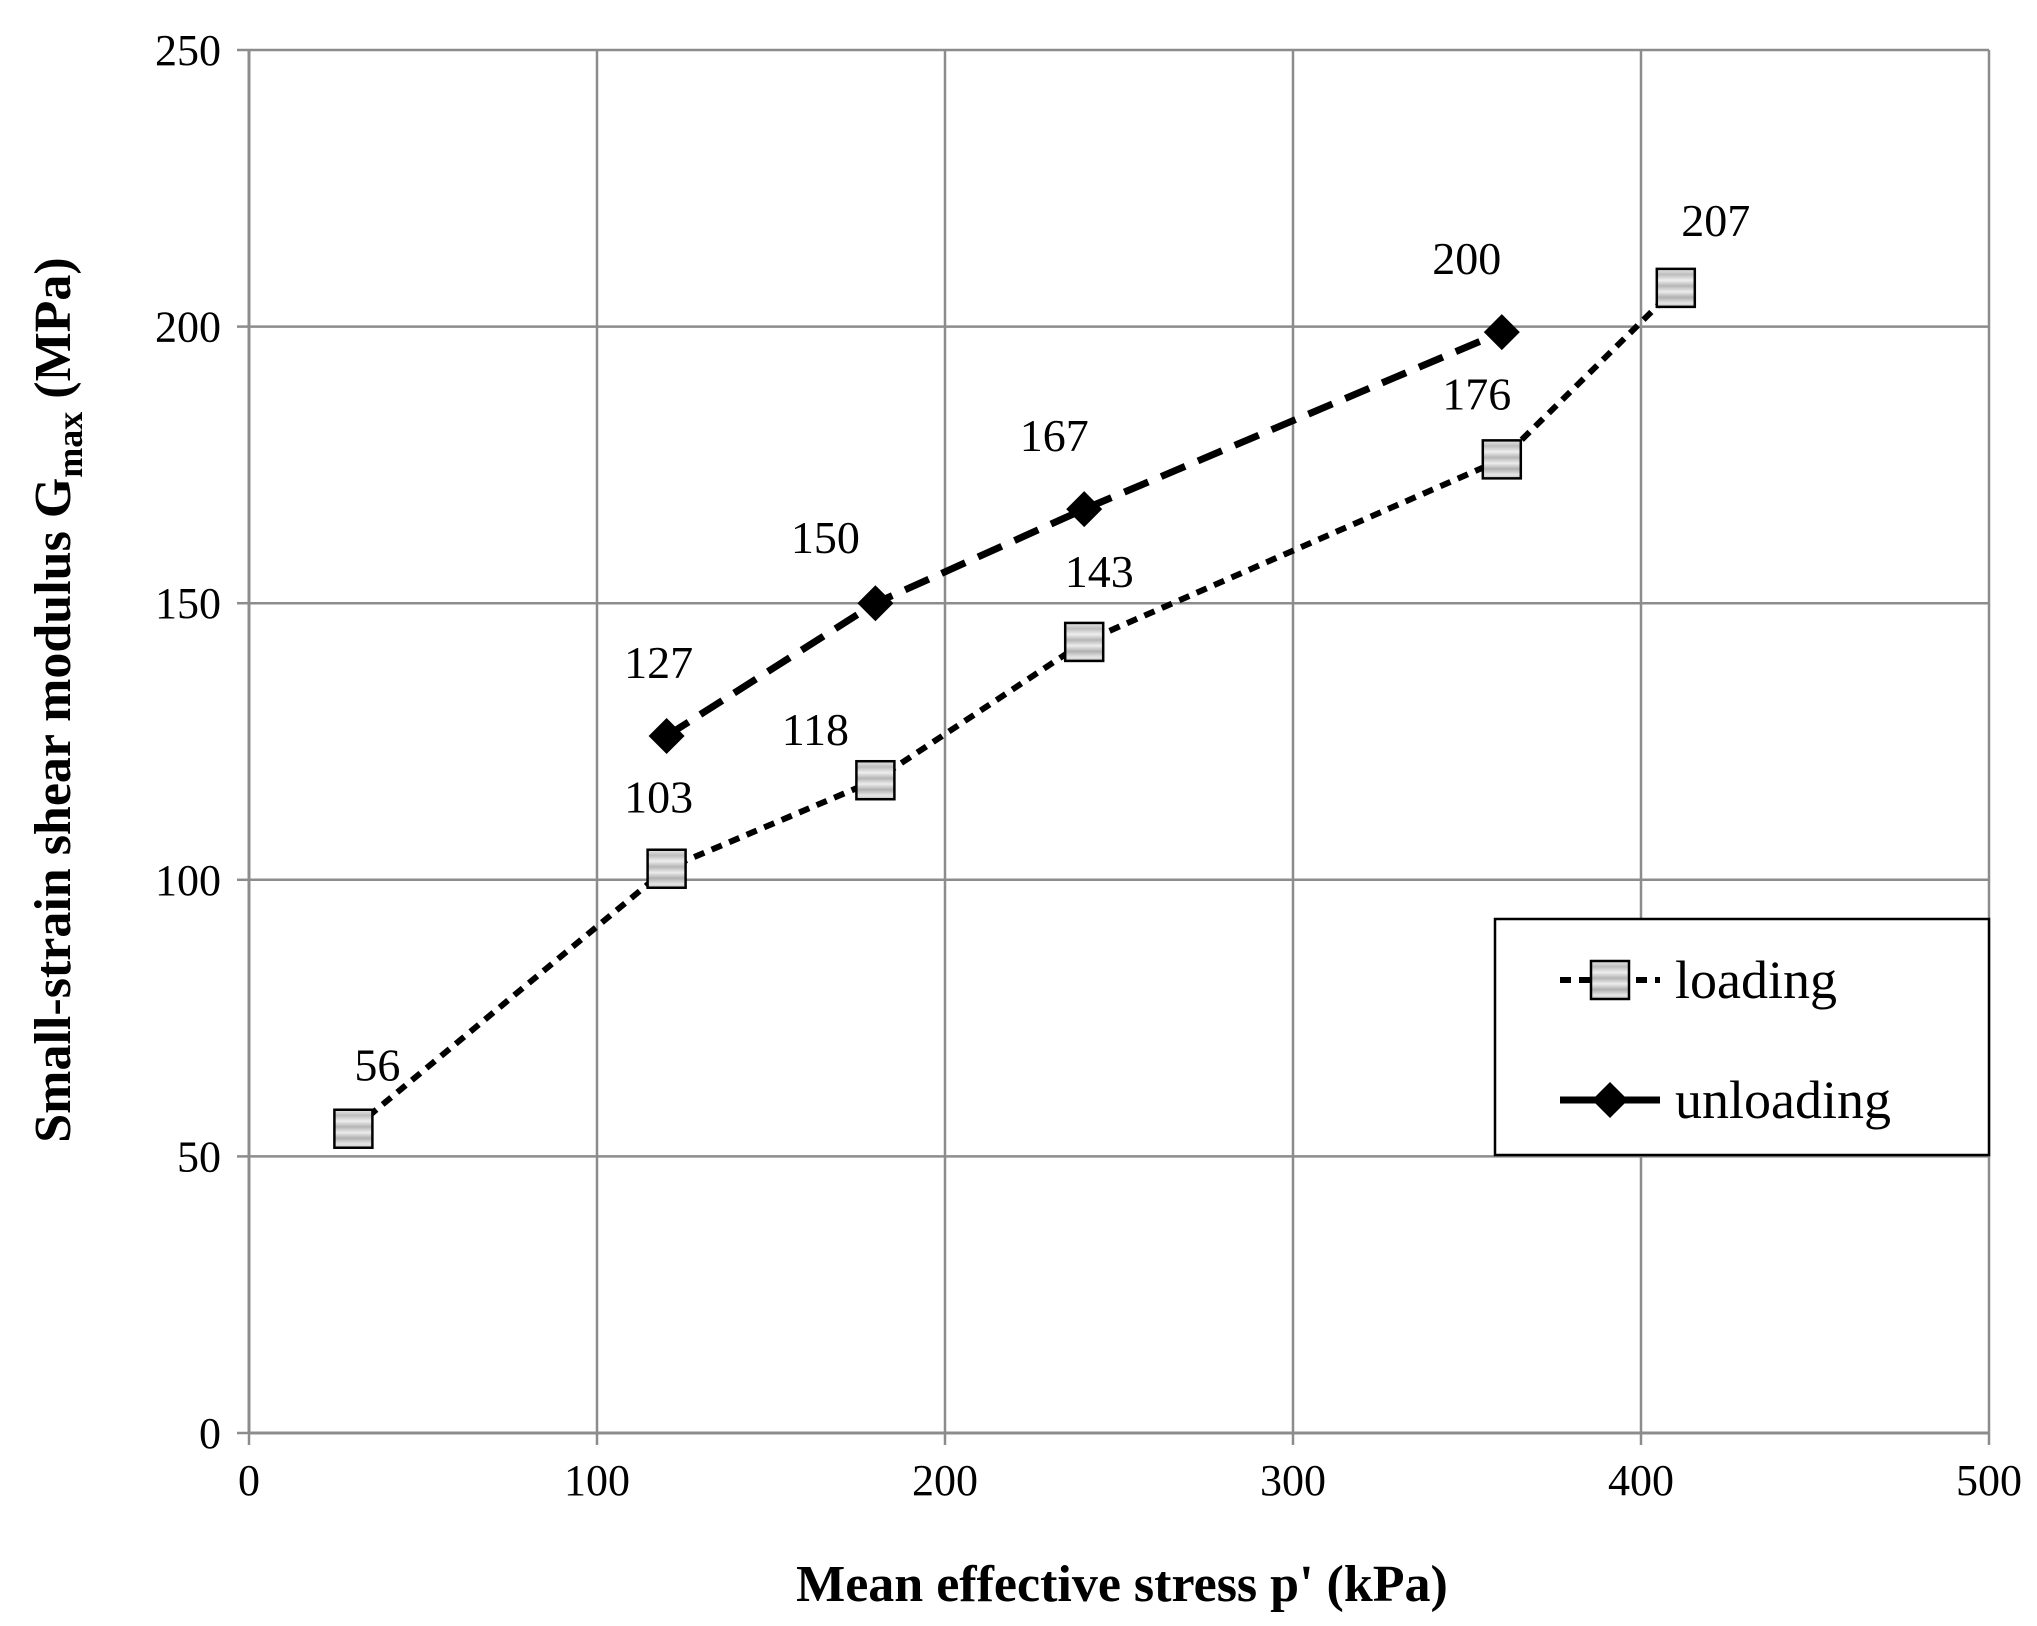 This screenshot has height=1626, width=2037. I want to click on series-line-unloading, so click(1084, 533).